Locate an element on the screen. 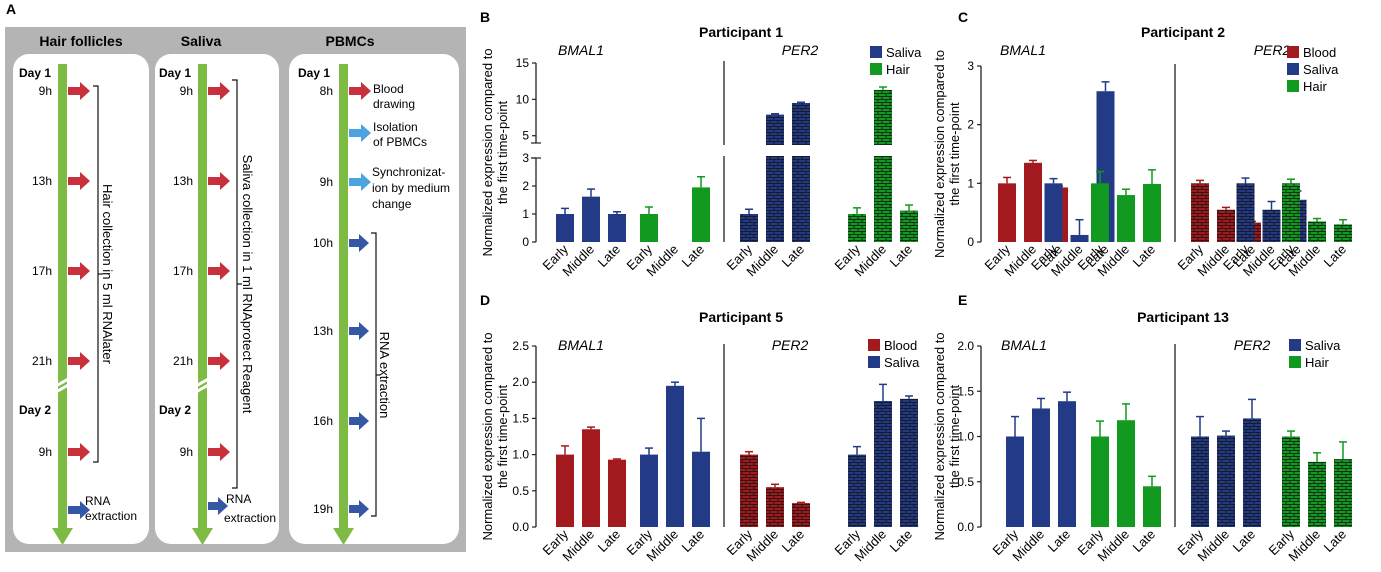  time-label: 19h is located at coordinates (323, 509).